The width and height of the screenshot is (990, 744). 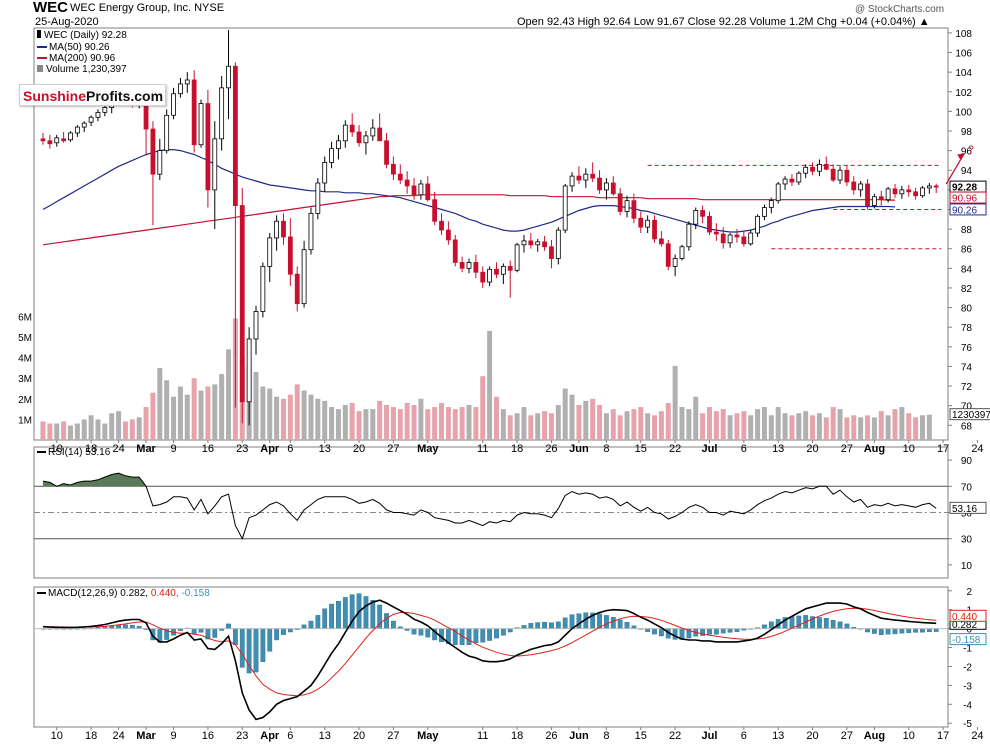 I want to click on legend-price-label: WEC (Daily) 92.28, so click(x=85, y=35).